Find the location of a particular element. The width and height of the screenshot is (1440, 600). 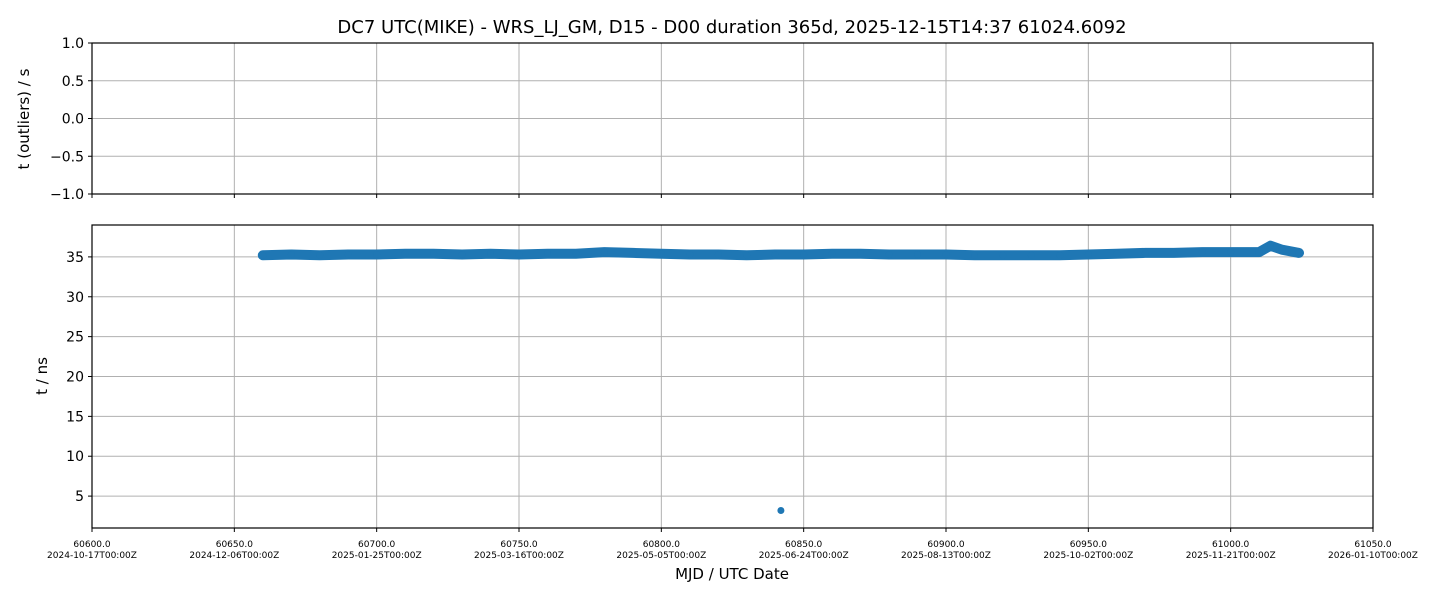

outliers-y-tick-label: −0.5 is located at coordinates (67, 157).